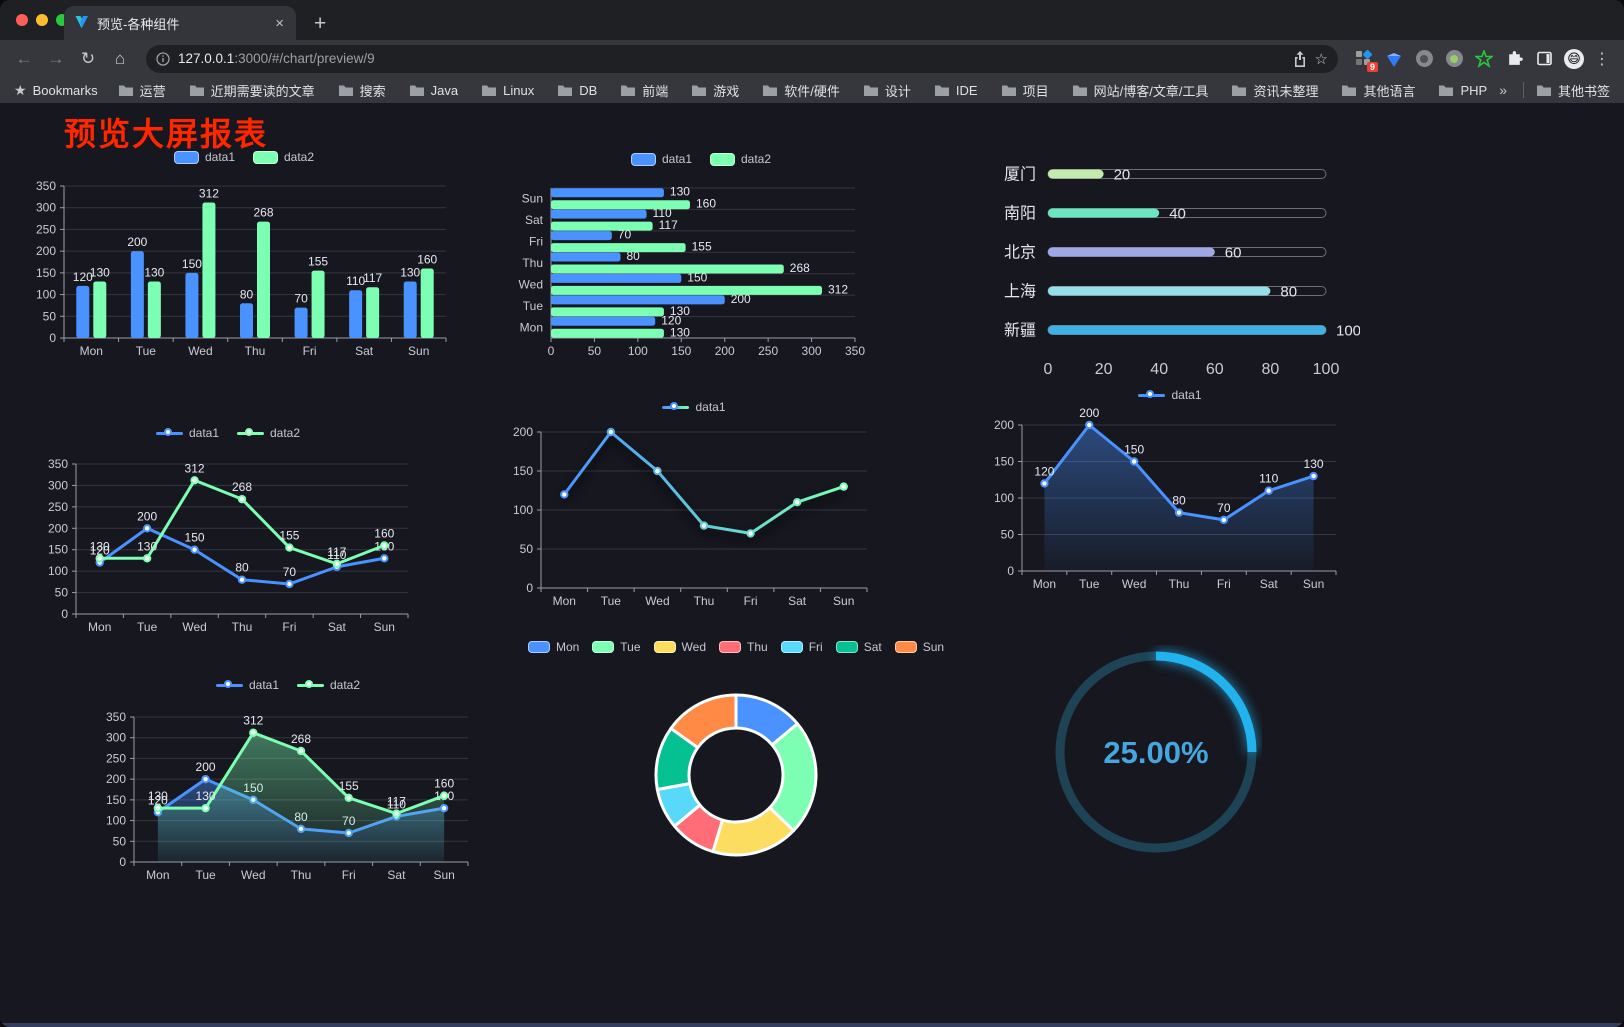 This screenshot has height=1027, width=1624. What do you see at coordinates (611, 601) in the screenshot?
I see `svg-text: Tue` at bounding box center [611, 601].